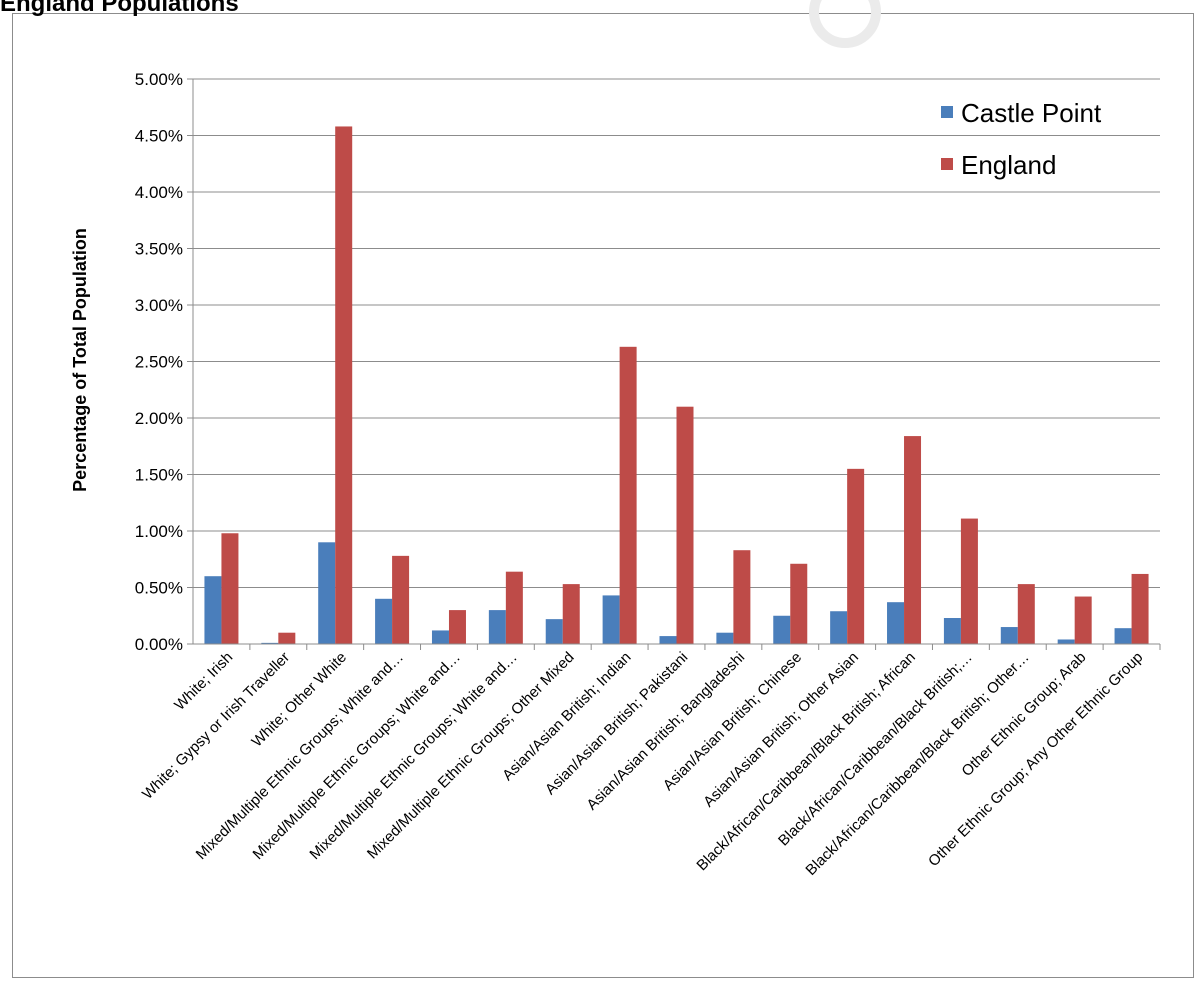 This screenshot has width=1203, height=982. Describe the element at coordinates (80, 360) in the screenshot. I see `y-axis-label: Percentage of Total Population` at that location.